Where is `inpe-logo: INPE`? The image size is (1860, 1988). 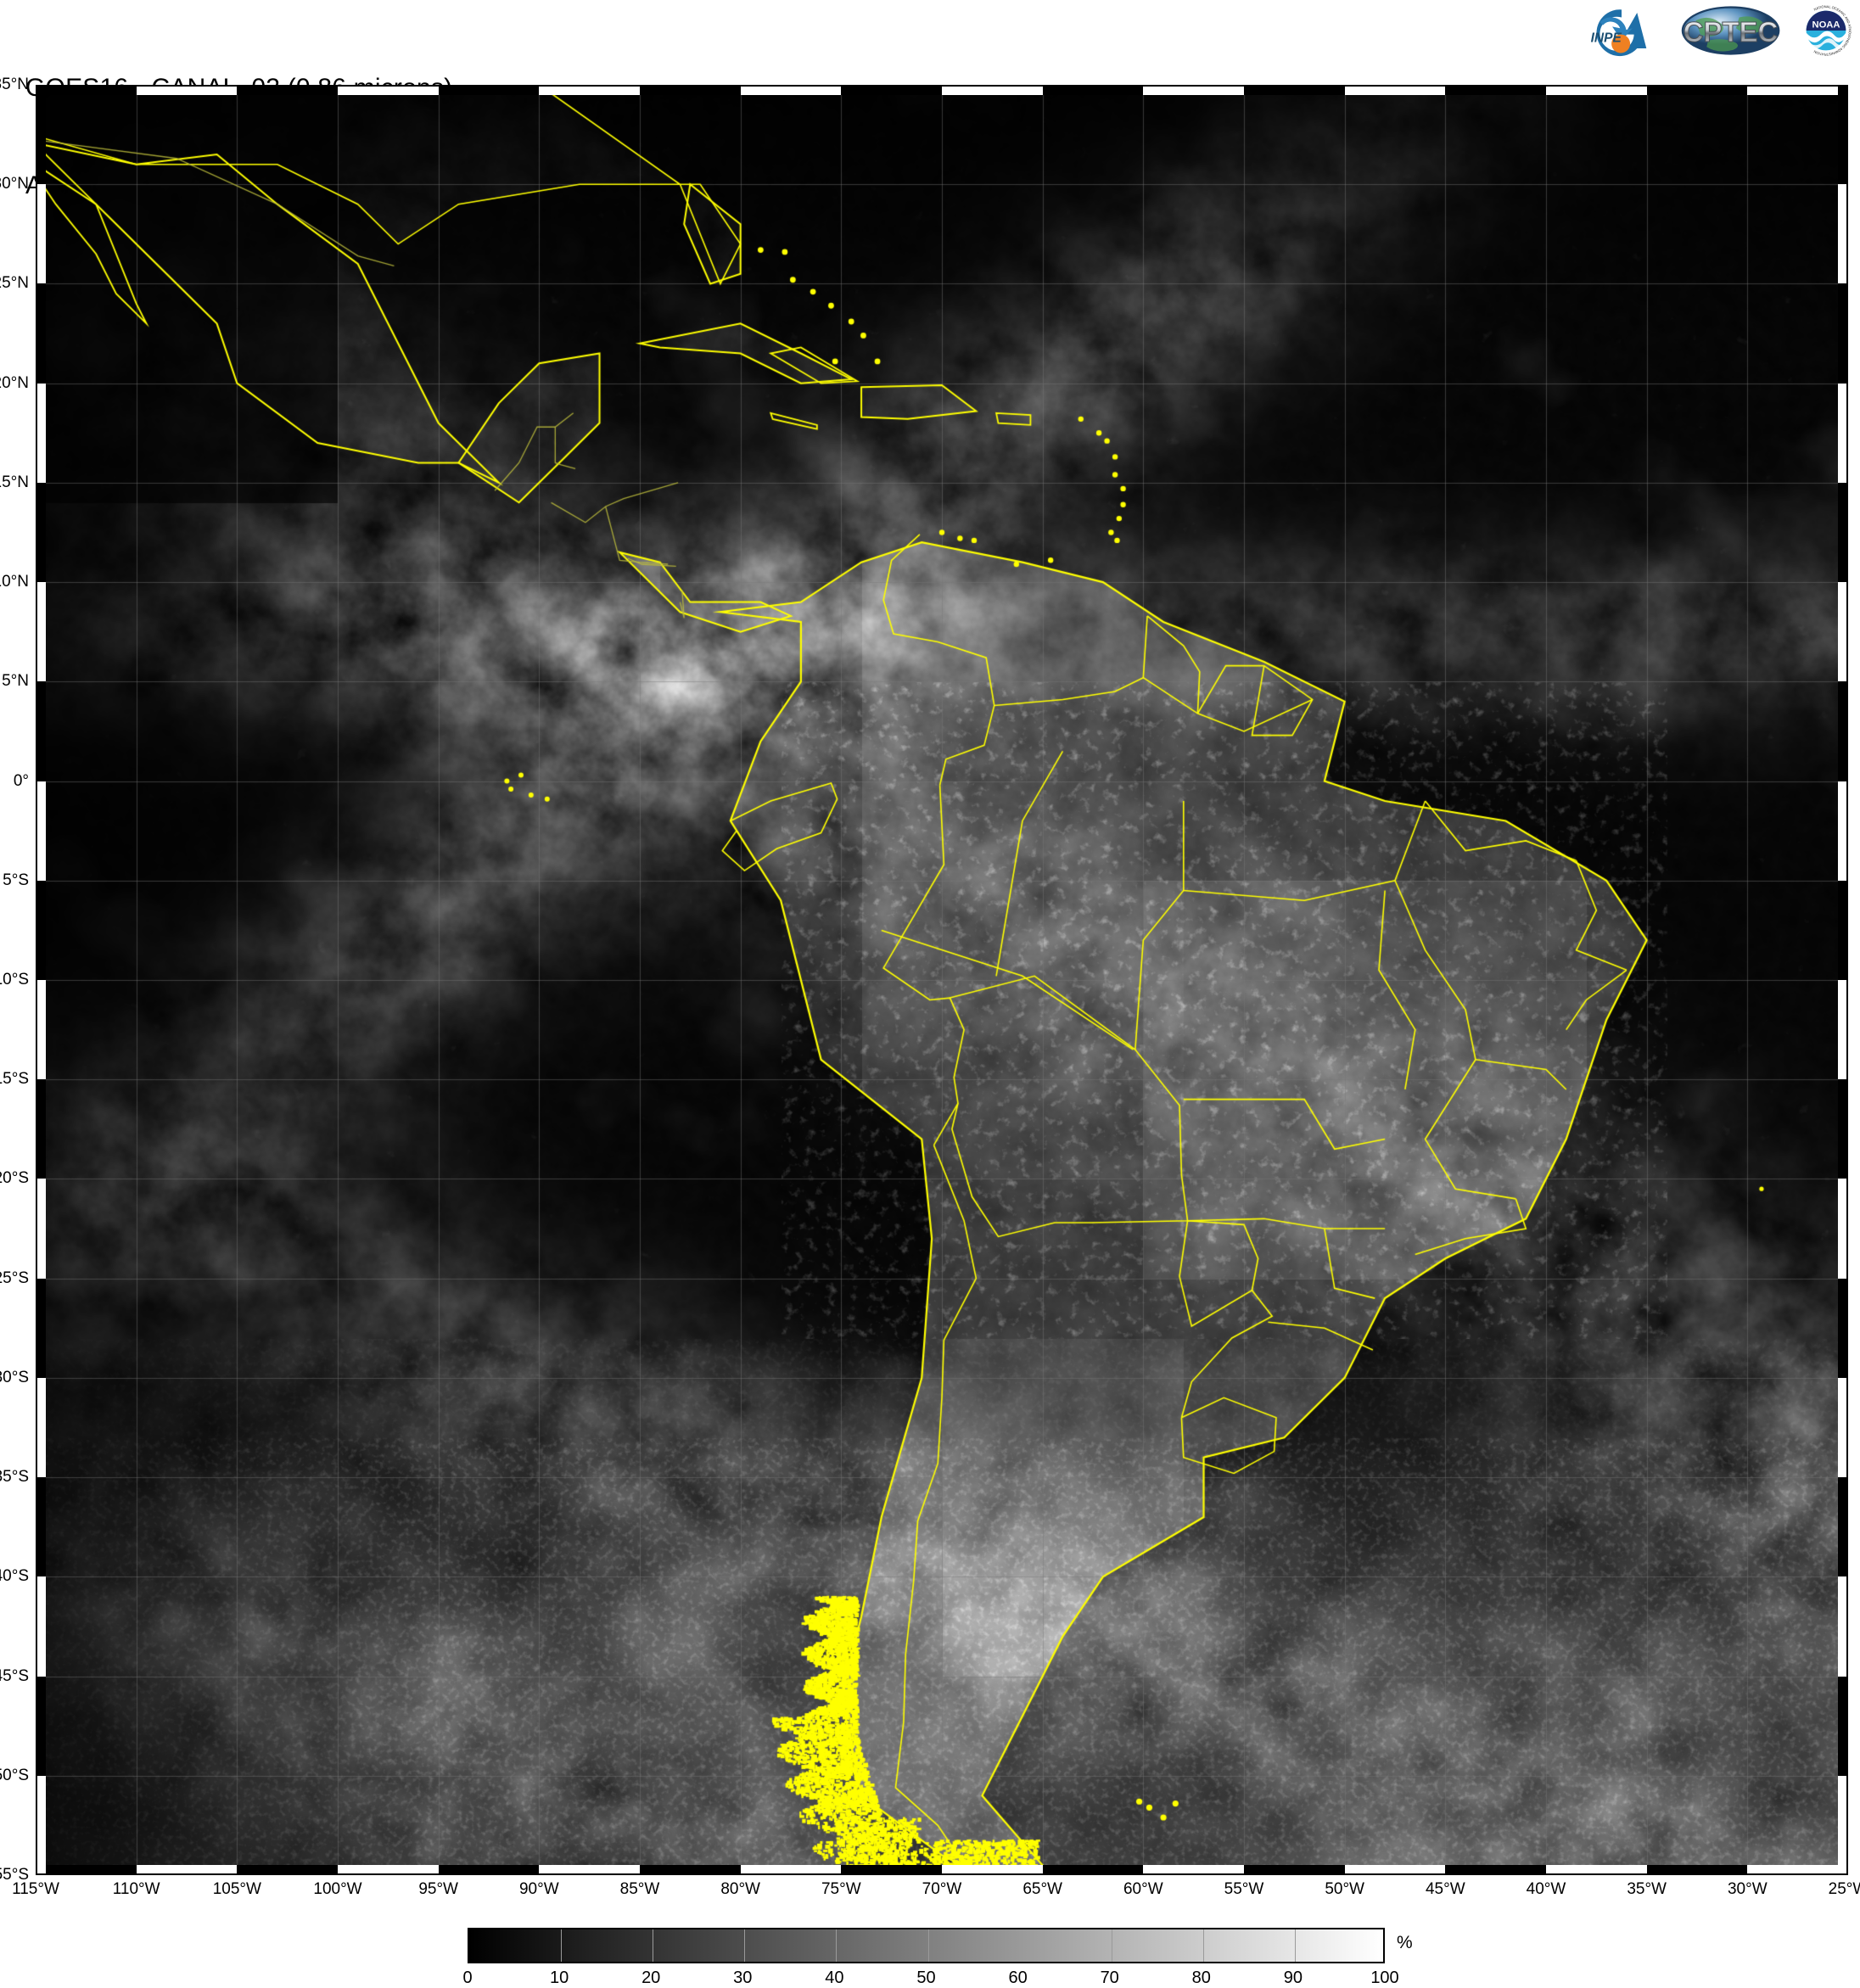
inpe-logo: INPE is located at coordinates (1619, 33).